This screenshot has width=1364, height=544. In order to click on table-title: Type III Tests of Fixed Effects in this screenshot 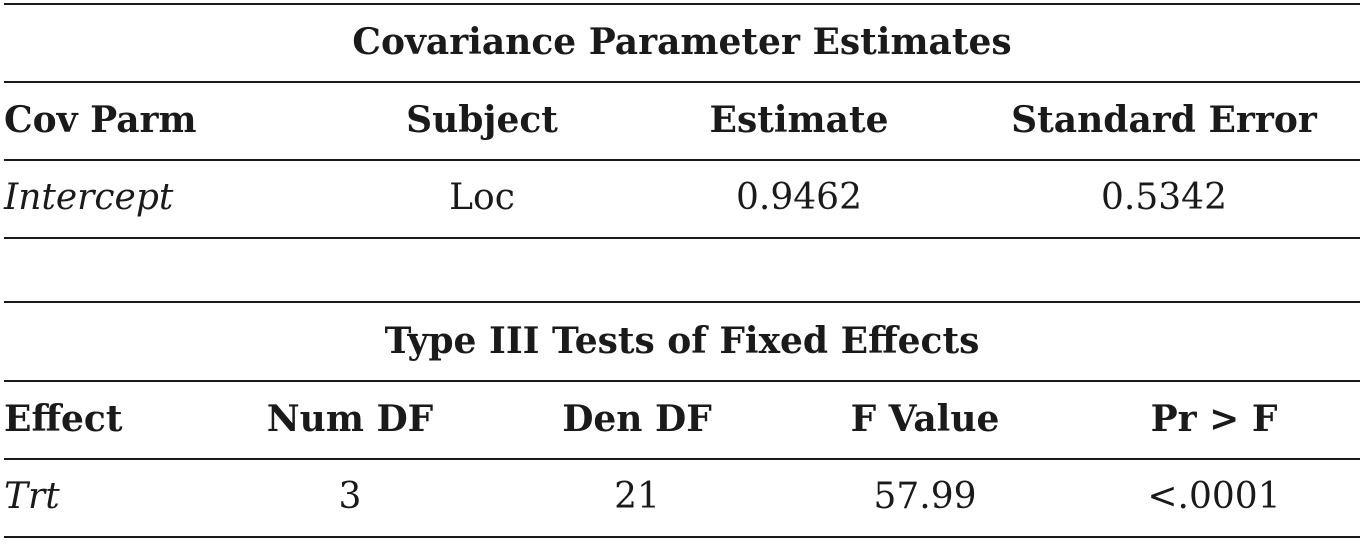, I will do `click(682, 341)`.